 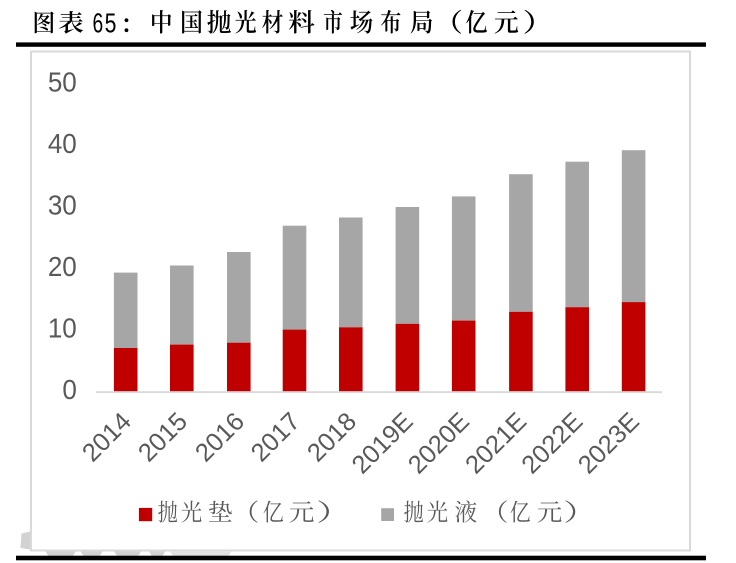 I want to click on svg-text: 40, so click(x=62, y=143).